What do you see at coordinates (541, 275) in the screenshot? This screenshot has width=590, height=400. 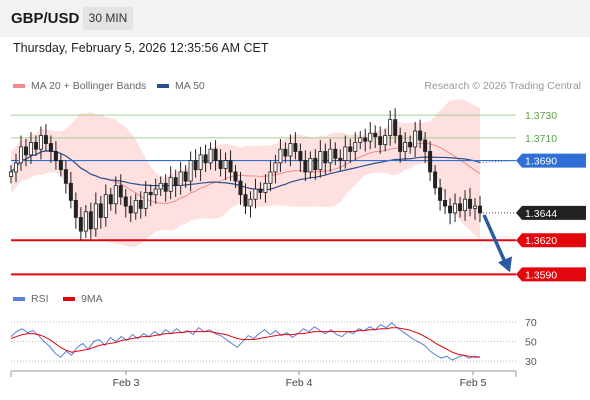 I see `level-label-5: 1.3590` at bounding box center [541, 275].